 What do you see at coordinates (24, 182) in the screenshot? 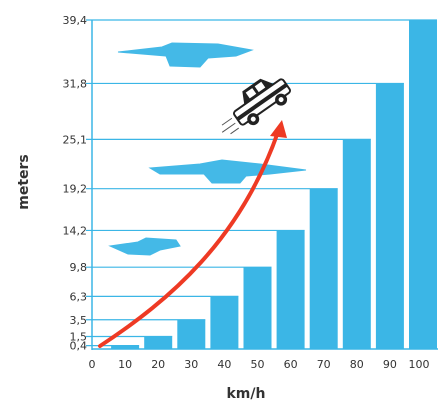
I see `y-axis-title: meters` at bounding box center [24, 182].